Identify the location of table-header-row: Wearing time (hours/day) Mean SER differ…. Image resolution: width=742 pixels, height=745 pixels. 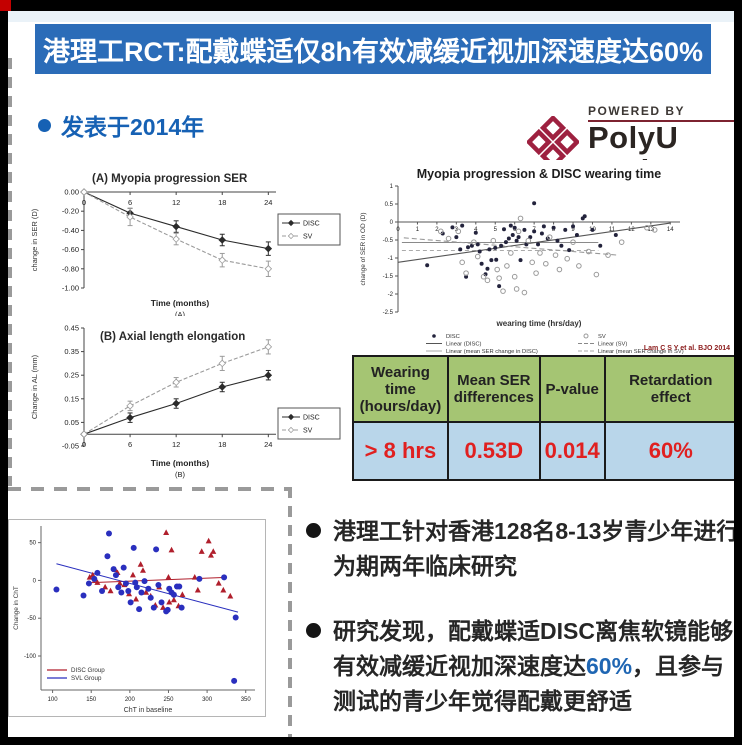
(545, 389).